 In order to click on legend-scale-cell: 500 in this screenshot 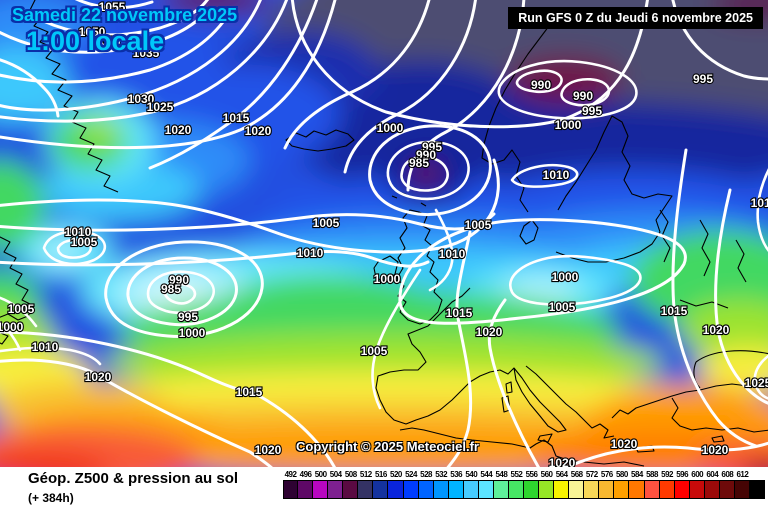, I will do `click(320, 484)`.